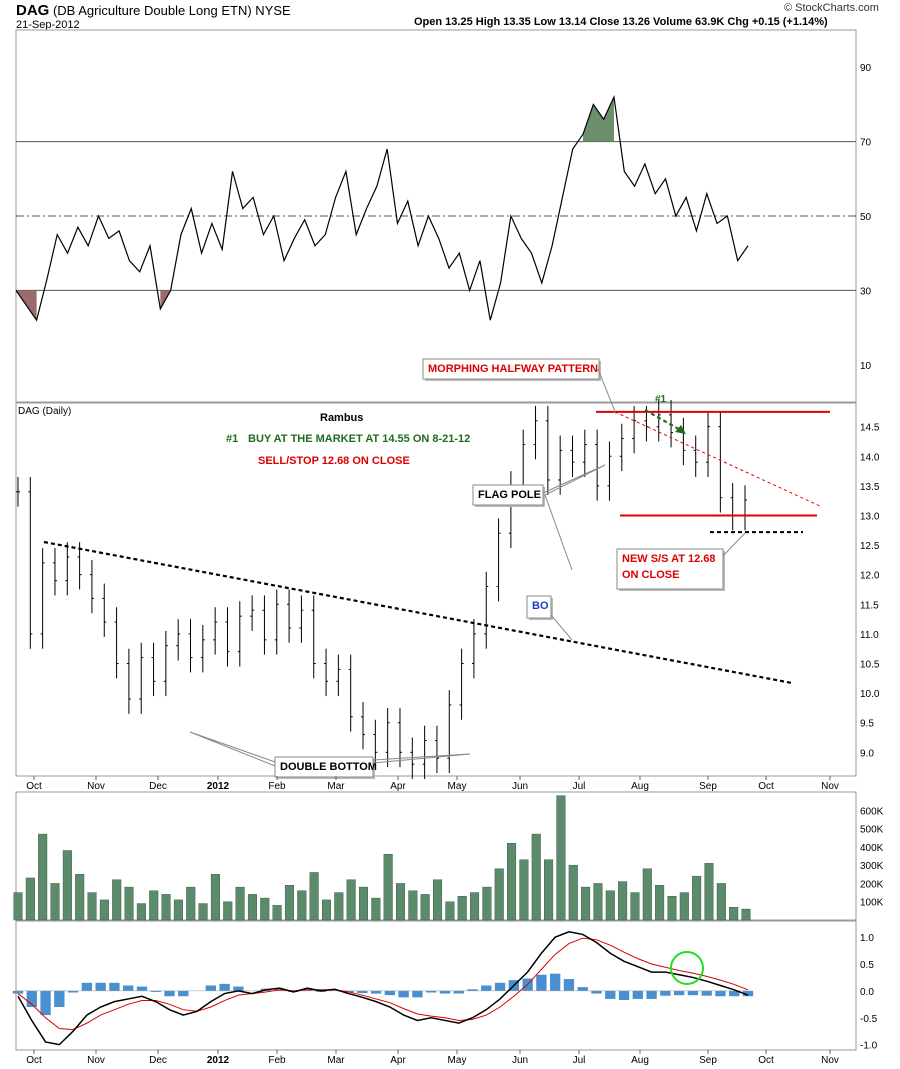 The width and height of the screenshot is (900, 1069). I want to click on price-panel-label: DAG (Daily), so click(44, 411).